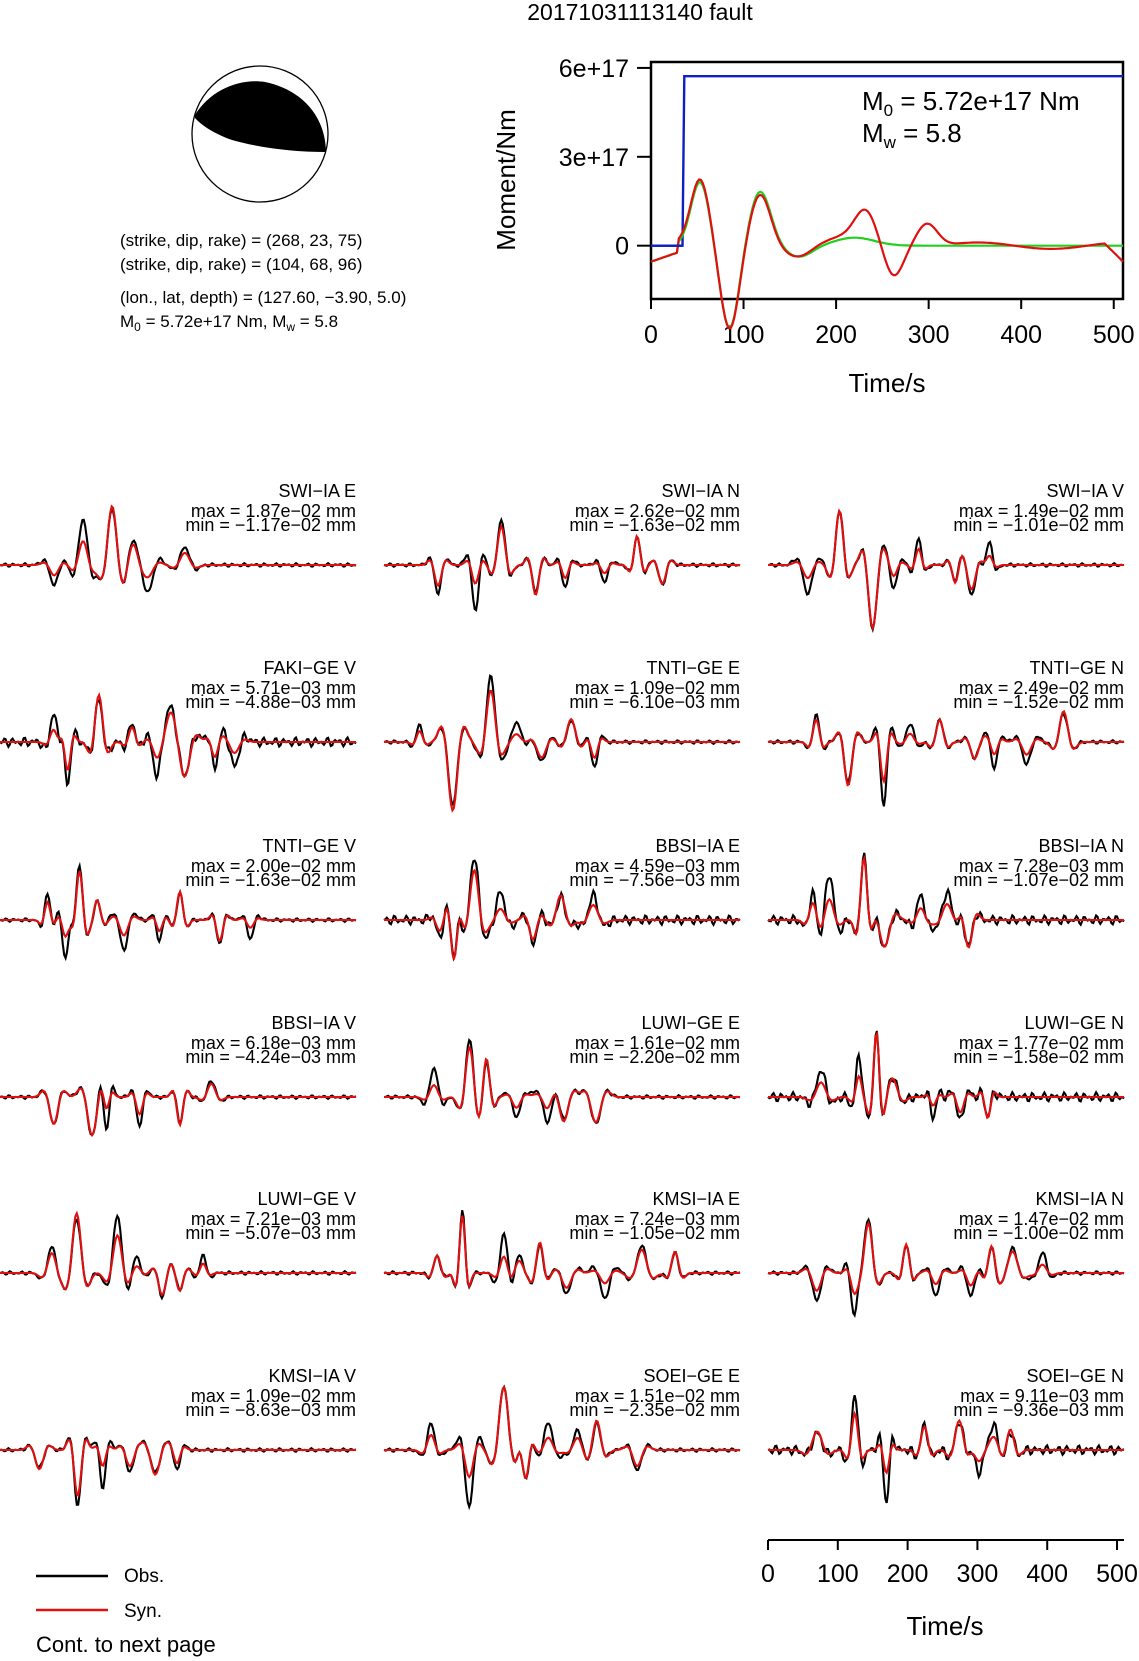  Describe the element at coordinates (651, 335) in the screenshot. I see `stf-x-tick-label: 0` at that location.